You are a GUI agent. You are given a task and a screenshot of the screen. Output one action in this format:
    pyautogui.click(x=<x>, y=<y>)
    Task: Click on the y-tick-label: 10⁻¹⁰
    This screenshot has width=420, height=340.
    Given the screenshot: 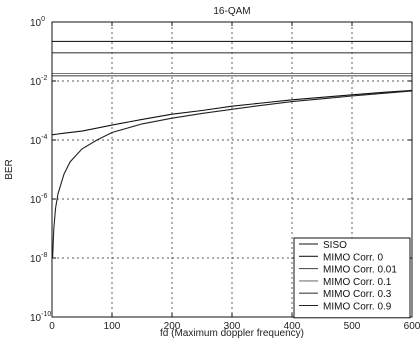 What is the action you would take?
    pyautogui.click(x=40, y=317)
    